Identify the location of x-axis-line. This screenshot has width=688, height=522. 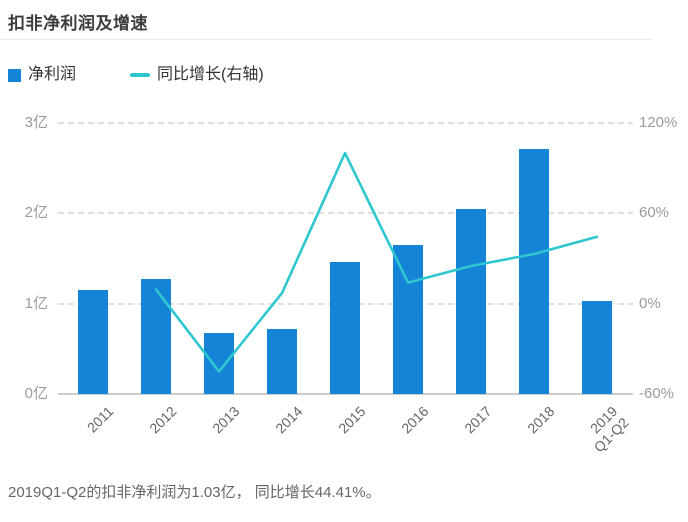
(345, 394).